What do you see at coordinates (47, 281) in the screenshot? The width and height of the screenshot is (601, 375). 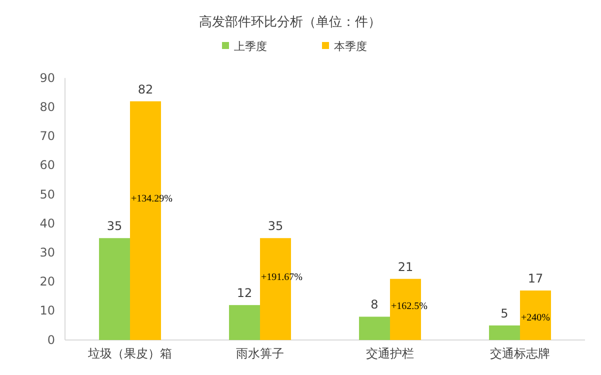 I see `y-tick-label: 20` at bounding box center [47, 281].